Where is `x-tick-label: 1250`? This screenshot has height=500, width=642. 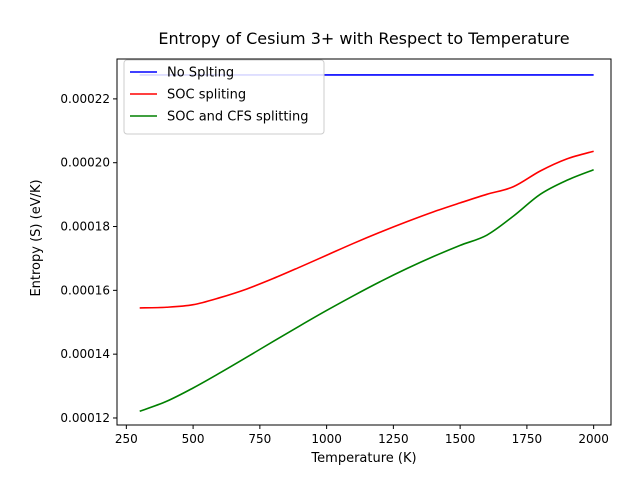 x-tick-label: 1250 is located at coordinates (393, 439).